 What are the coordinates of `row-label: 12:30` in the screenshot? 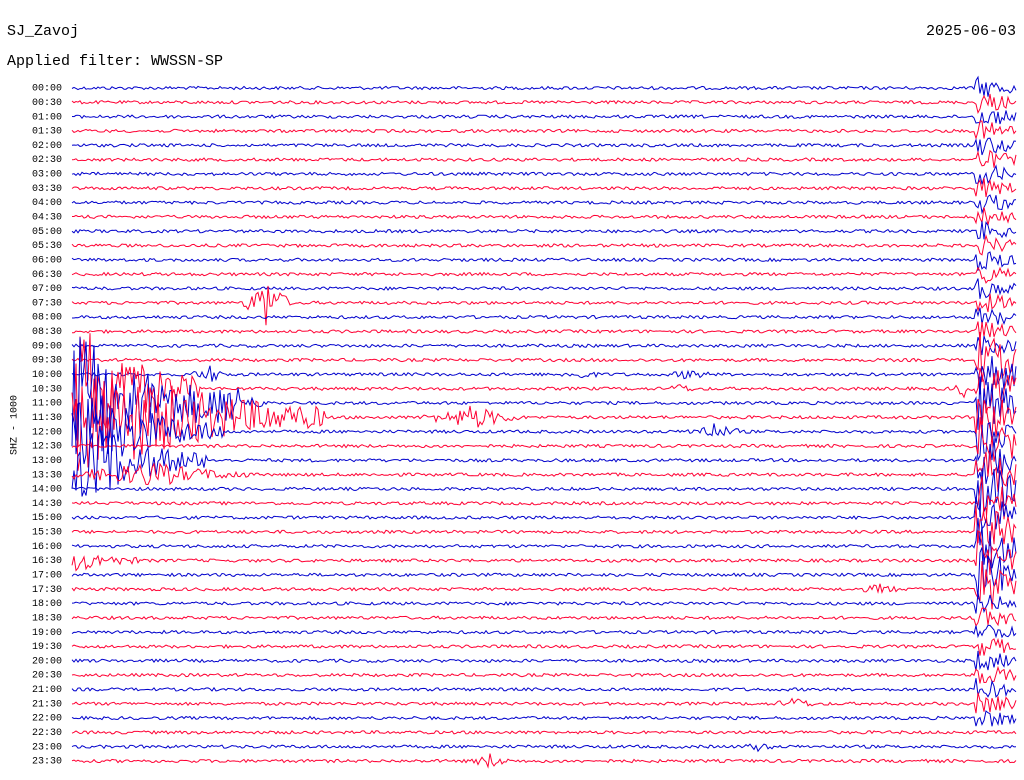 It's located at (47, 447).